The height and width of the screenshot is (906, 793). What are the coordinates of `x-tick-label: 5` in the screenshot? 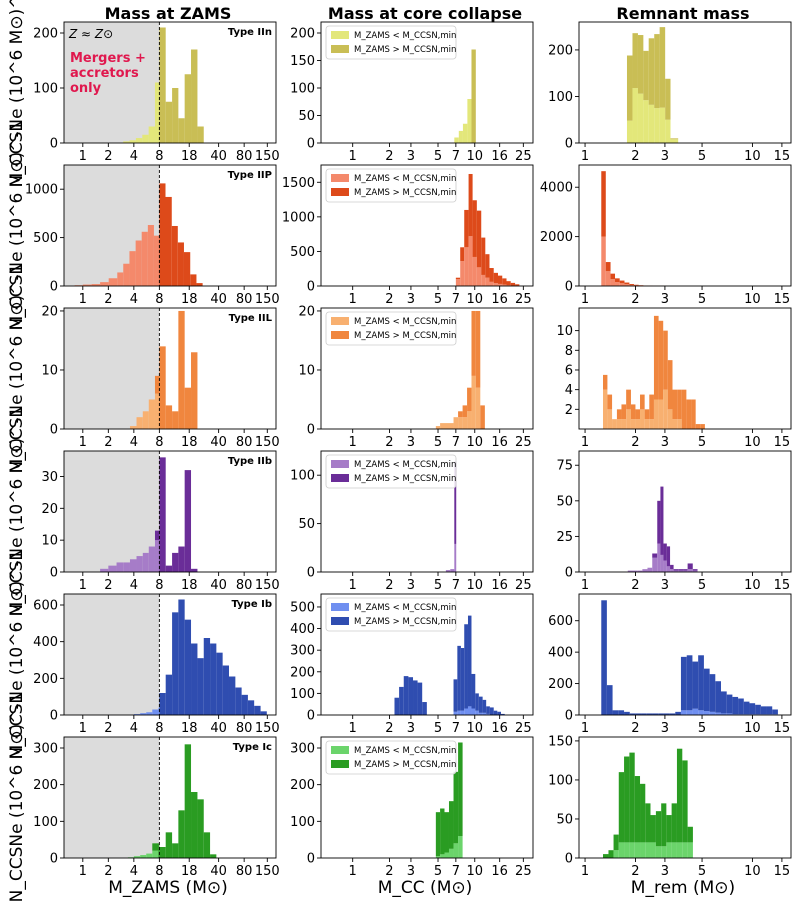 It's located at (702, 585).